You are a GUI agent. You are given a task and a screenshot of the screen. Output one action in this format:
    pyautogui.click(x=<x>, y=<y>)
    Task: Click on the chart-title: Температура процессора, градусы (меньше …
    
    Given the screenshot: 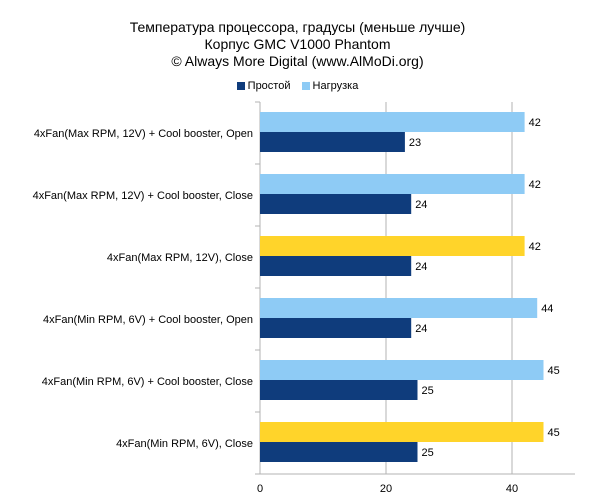 What is the action you would take?
    pyautogui.click(x=297, y=27)
    